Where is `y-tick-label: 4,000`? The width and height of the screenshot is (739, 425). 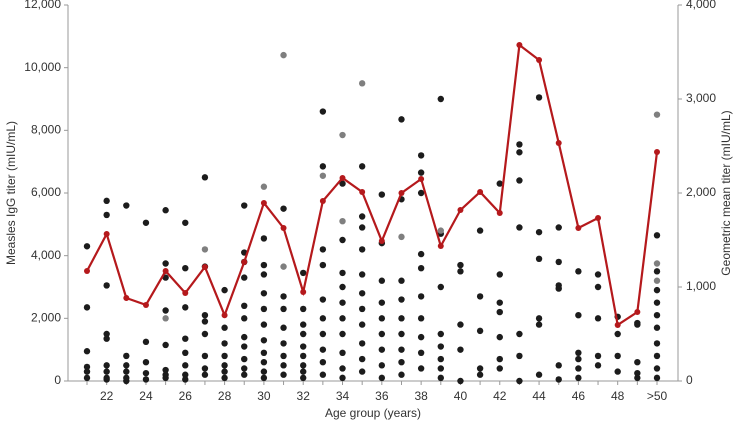 y-tick-label: 4,000 is located at coordinates (46, 255).